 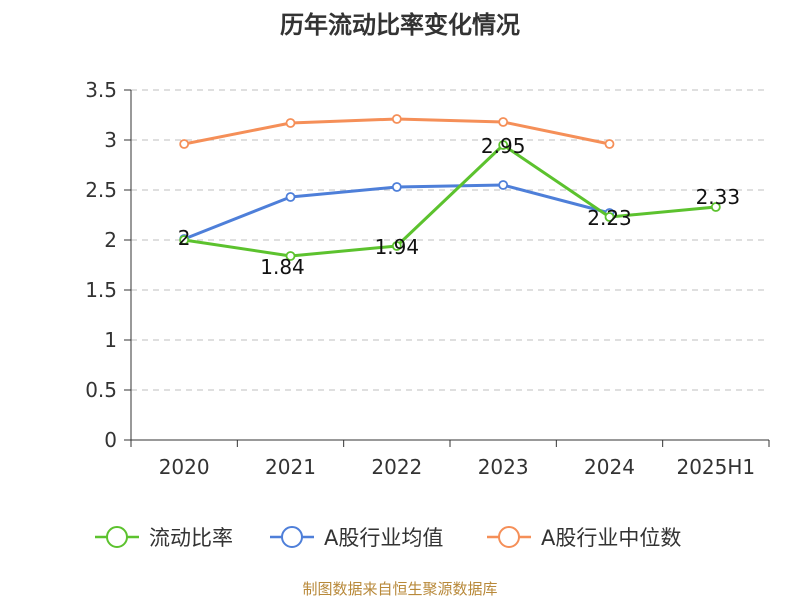 I want to click on legend: 流动比率 A股行业均值 A股行业中位数, so click(x=388, y=538).